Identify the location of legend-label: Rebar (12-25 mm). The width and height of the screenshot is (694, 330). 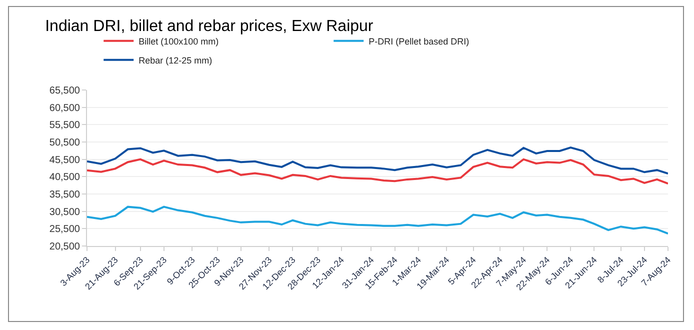
(175, 60).